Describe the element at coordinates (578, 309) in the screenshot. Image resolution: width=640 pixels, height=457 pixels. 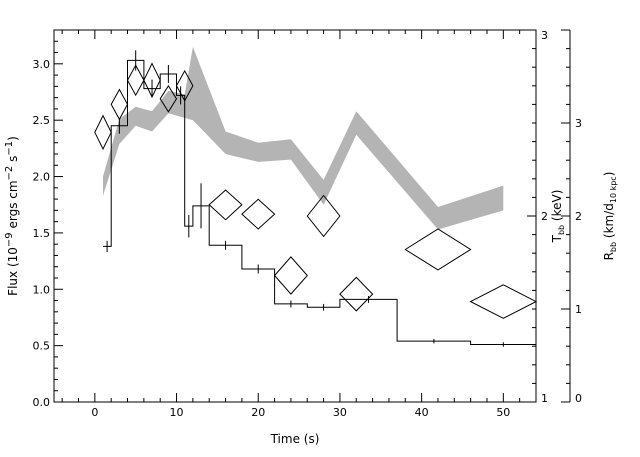
I see `rbb-tick-label: 1` at that location.